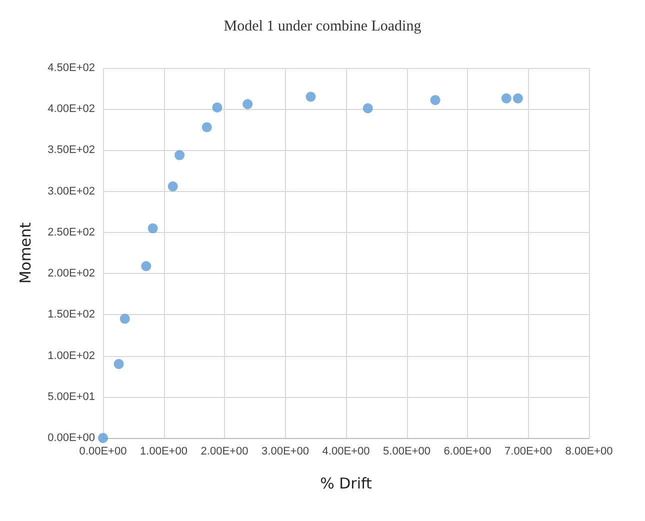 This screenshot has height=521, width=645. What do you see at coordinates (71, 109) in the screenshot?
I see `y-tick-label: 4.00E+02` at bounding box center [71, 109].